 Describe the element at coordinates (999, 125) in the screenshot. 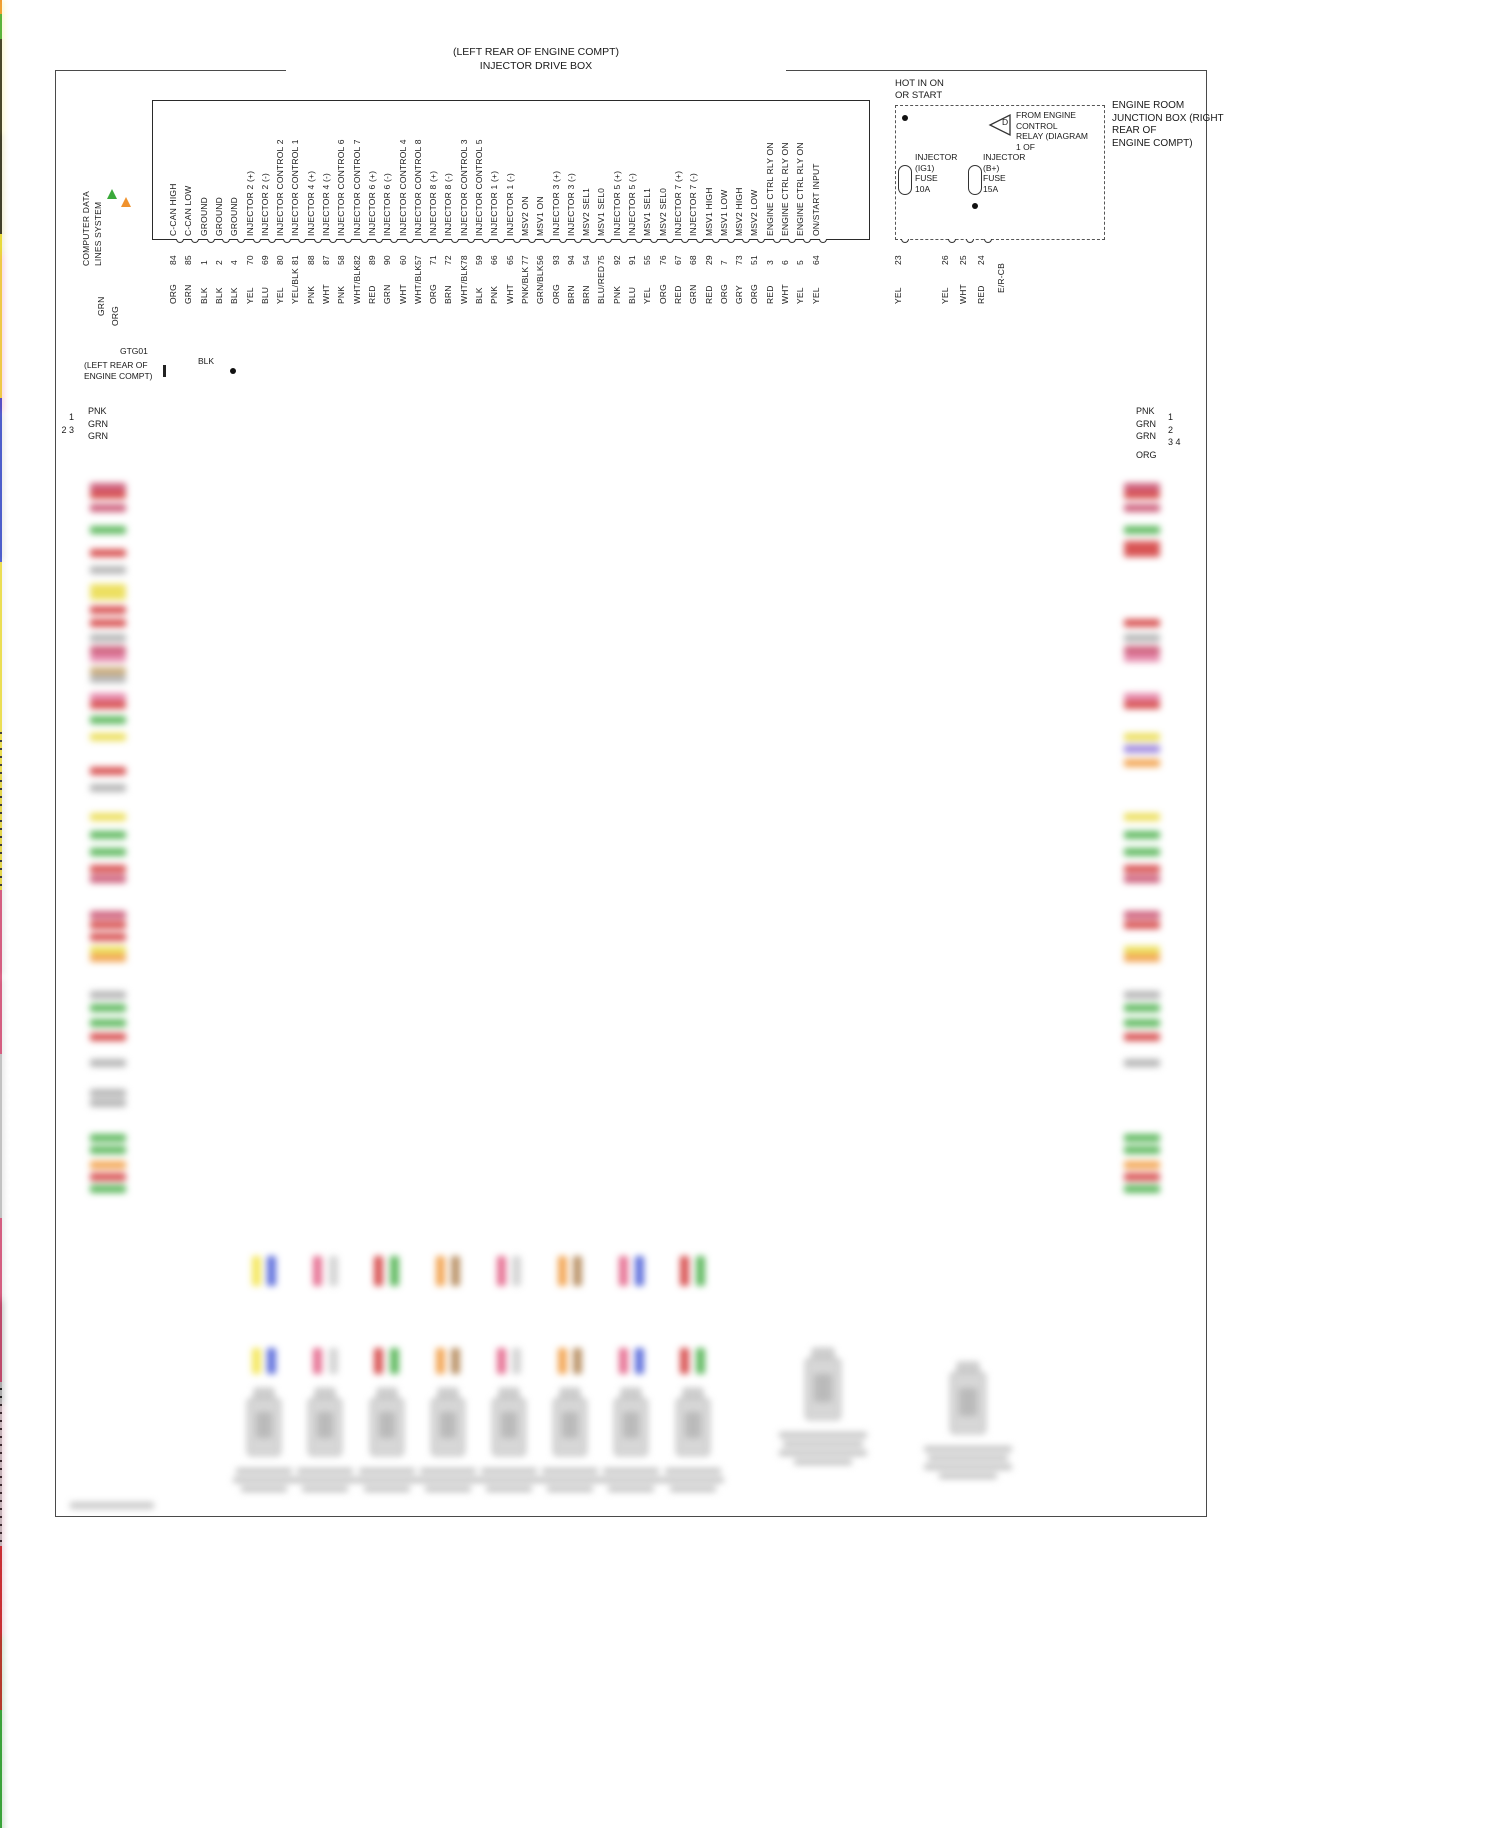

I see `relay-symbol` at that location.